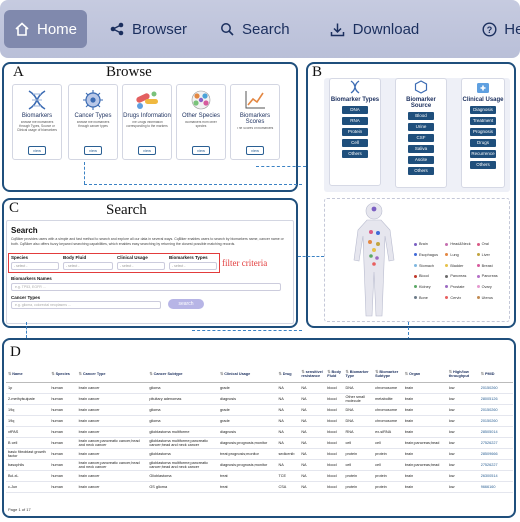 The width and height of the screenshot is (520, 522). I want to click on table-cell: brain cancer, so click(112, 410).